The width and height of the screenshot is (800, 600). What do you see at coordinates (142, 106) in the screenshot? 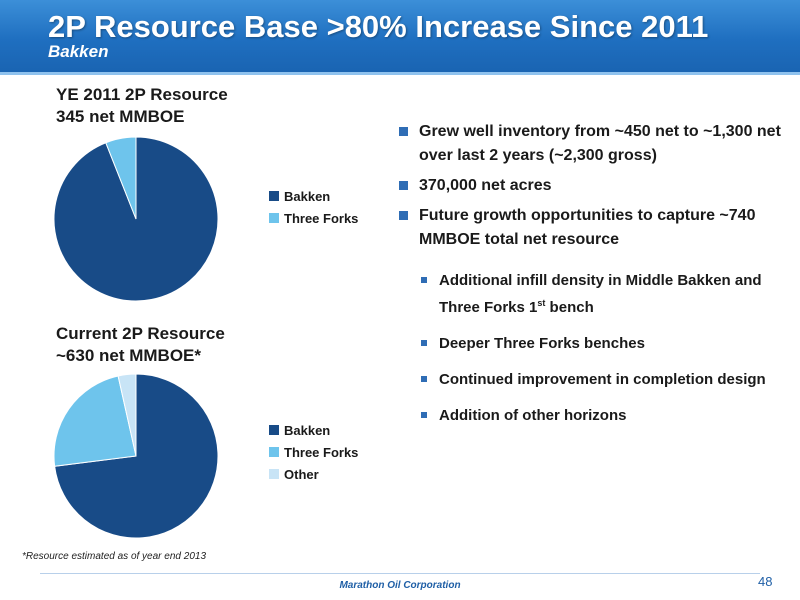
I see `chart1-title: YE 2011 2P Resource 345 net MMBOE` at bounding box center [142, 106].